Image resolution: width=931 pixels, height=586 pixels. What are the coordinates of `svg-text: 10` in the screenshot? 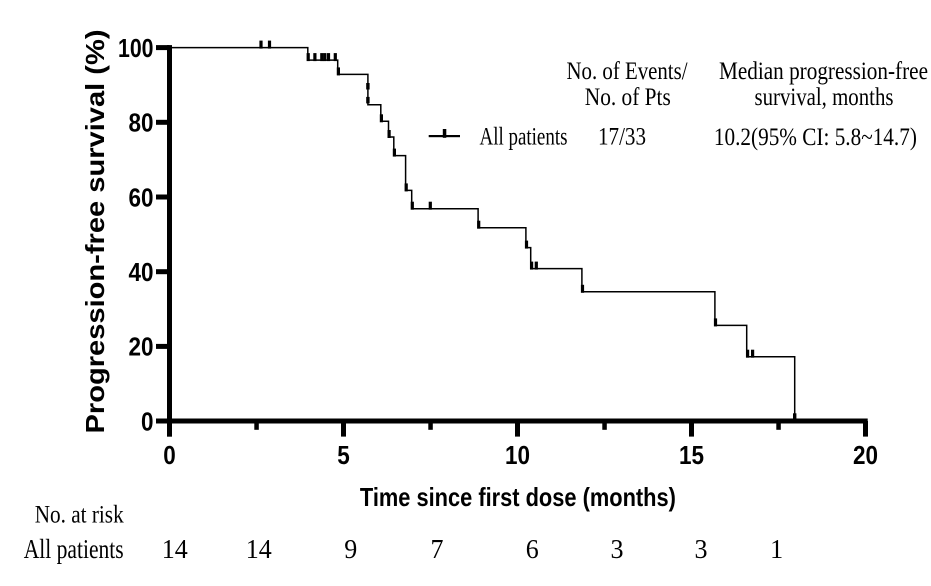 It's located at (517, 455).